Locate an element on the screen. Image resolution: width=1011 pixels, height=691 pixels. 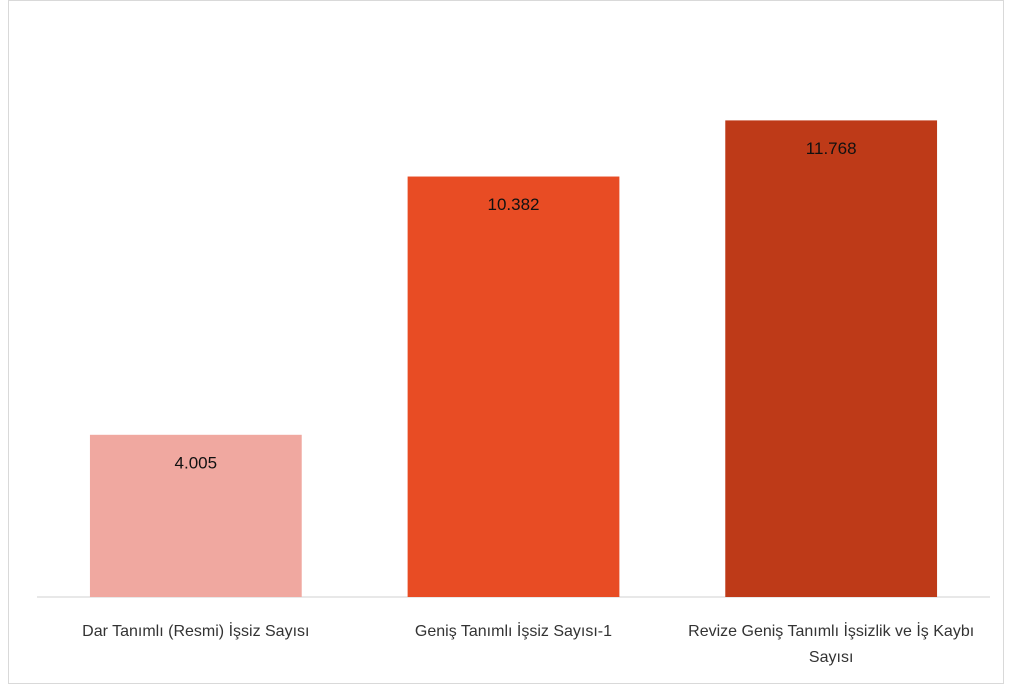
data-label: 10.382 is located at coordinates (514, 204).